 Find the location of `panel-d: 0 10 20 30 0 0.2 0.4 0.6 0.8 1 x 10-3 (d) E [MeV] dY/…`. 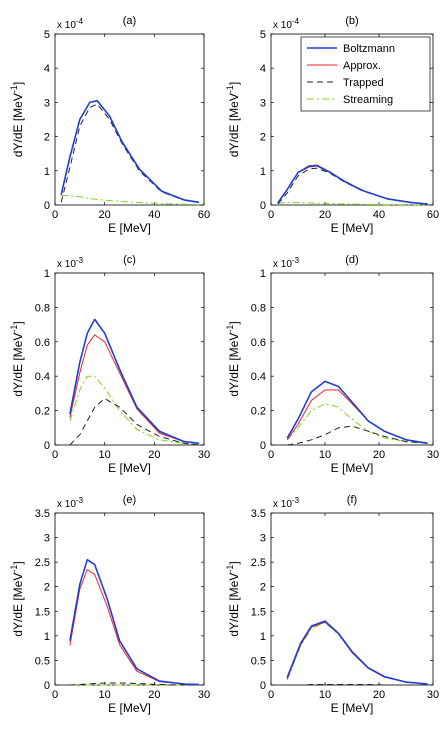

panel-d: 0 10 20 30 0 0.2 0.4 0.6 0.8 1 x 10-3 (d) E [MeV] dY/… is located at coordinates (332, 364).